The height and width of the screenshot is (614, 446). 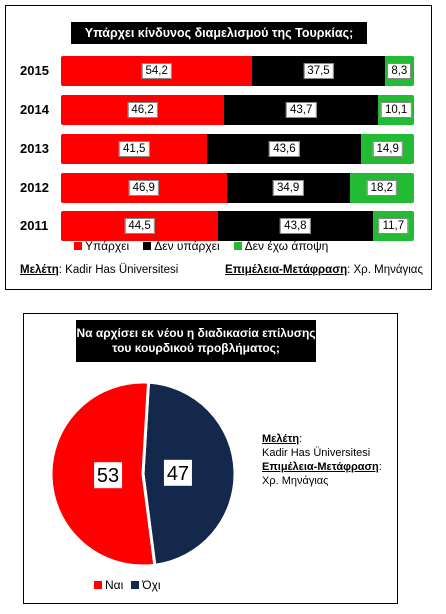 What do you see at coordinates (34, 187) in the screenshot?
I see `year-label-2012: 2012` at bounding box center [34, 187].